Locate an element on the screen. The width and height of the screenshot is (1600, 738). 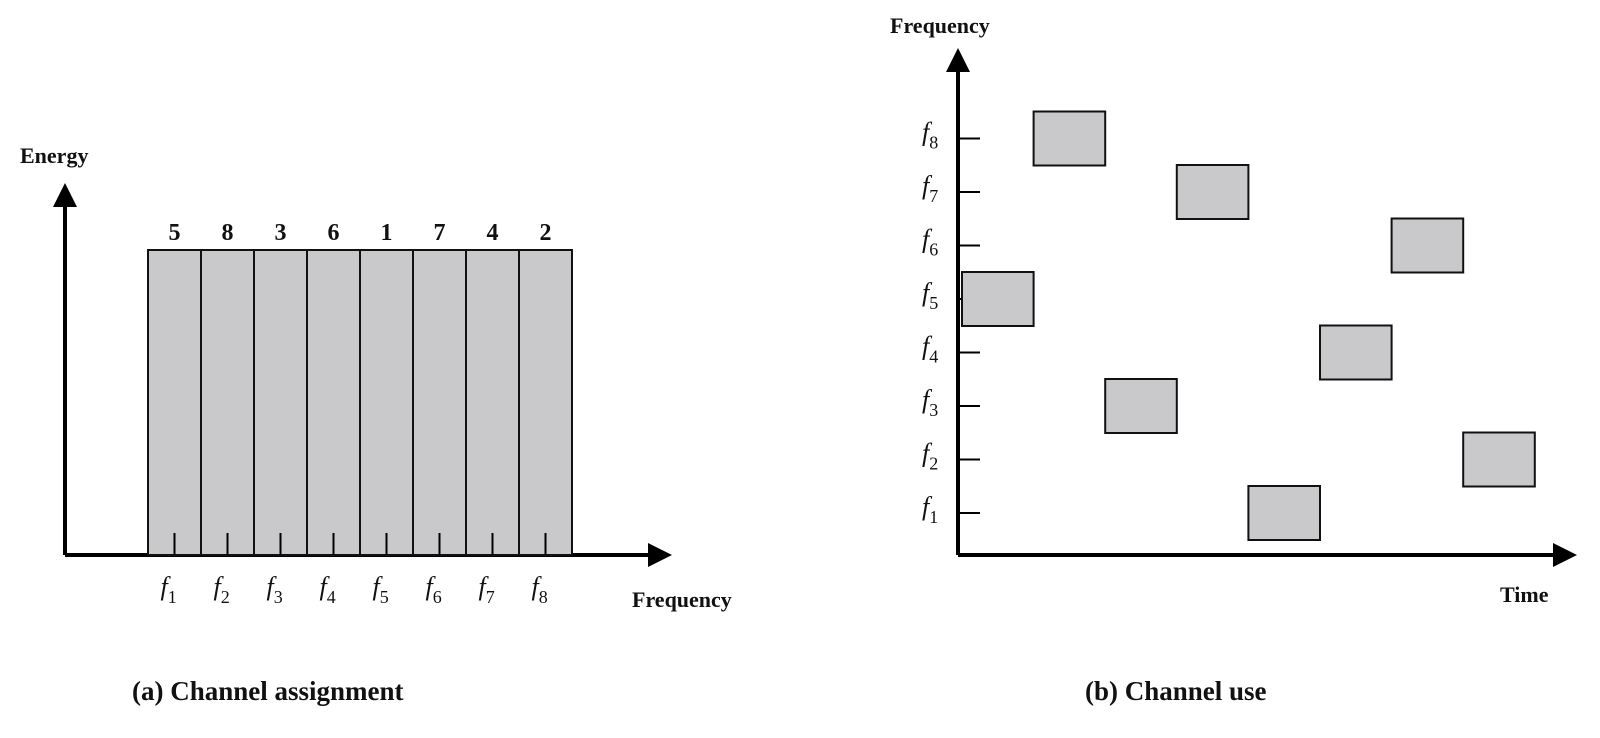
level-label-7: f7 is located at coordinates (930, 188).